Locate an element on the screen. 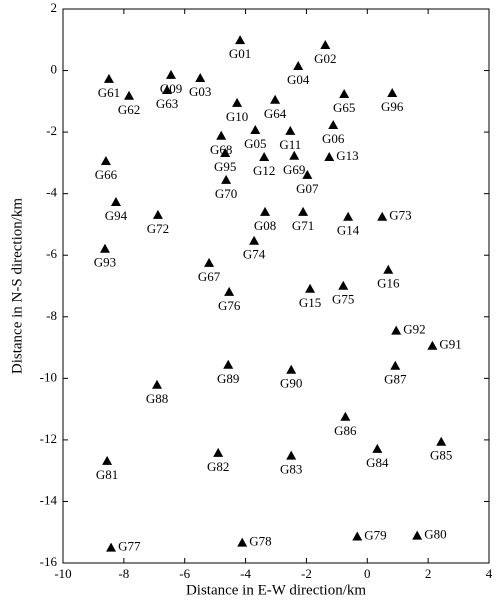 This screenshot has width=502, height=602. point-label: G13 is located at coordinates (347, 155).